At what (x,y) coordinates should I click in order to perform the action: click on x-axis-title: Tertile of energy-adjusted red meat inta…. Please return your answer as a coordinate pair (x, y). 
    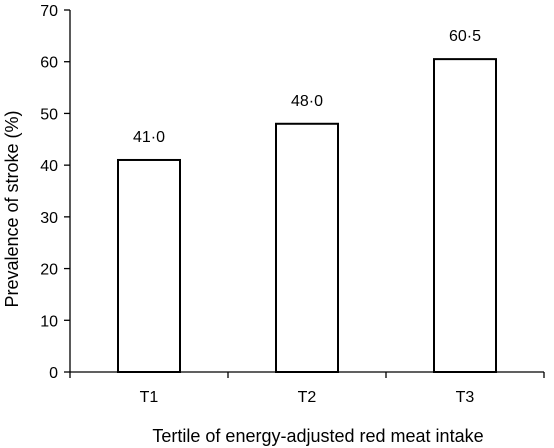
    Looking at the image, I should click on (317, 436).